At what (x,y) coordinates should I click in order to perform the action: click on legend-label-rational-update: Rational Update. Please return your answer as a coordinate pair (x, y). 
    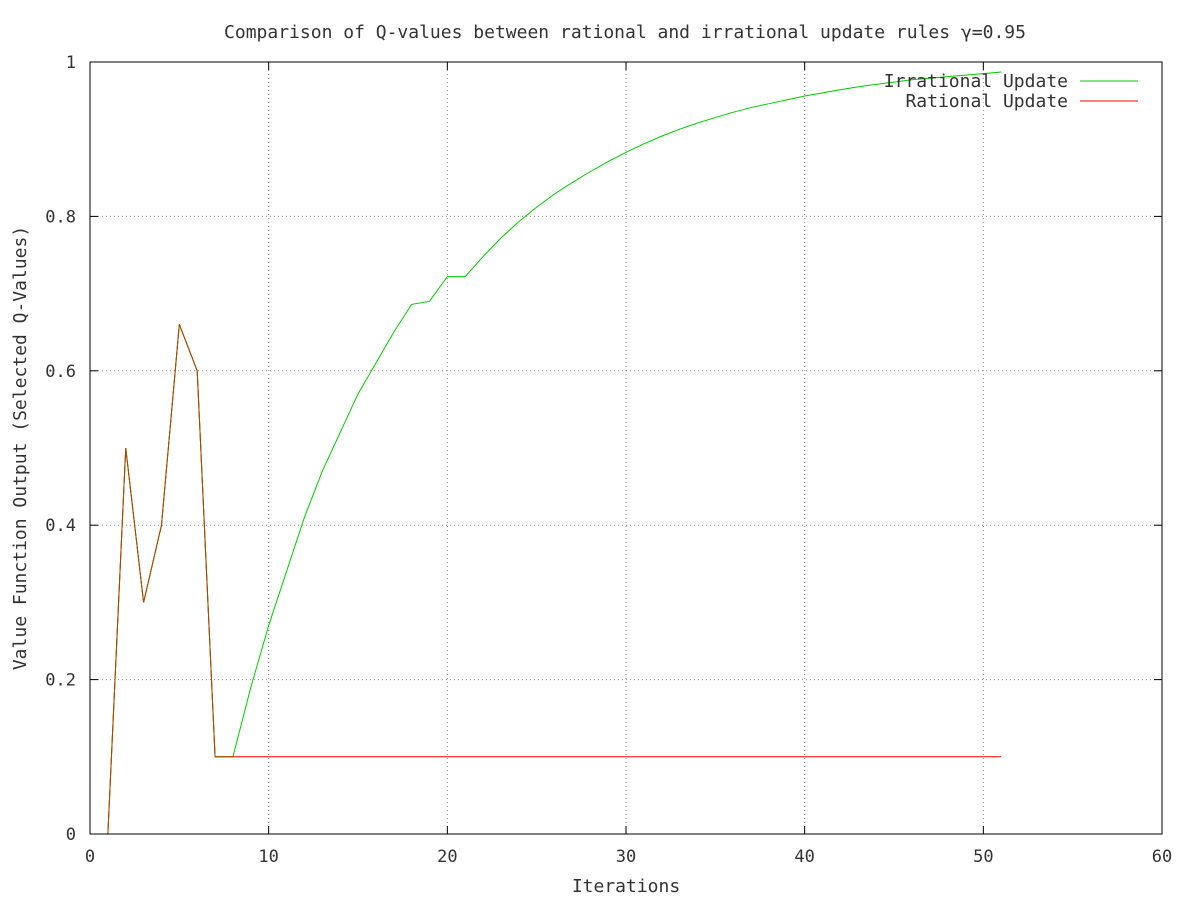
    Looking at the image, I should click on (986, 101).